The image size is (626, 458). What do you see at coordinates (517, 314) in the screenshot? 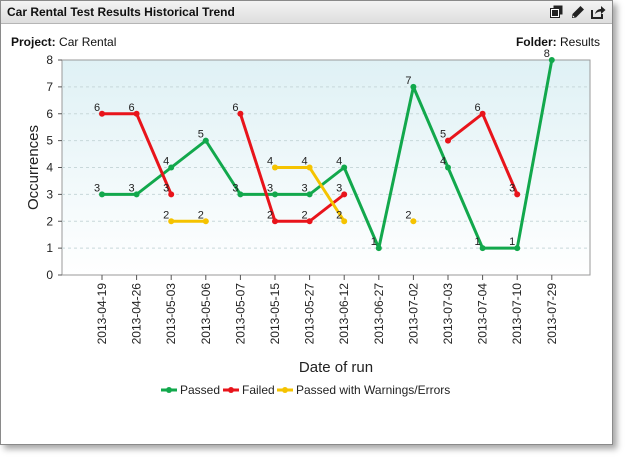
I see `x-tick-label: 2013-07-10` at bounding box center [517, 314].